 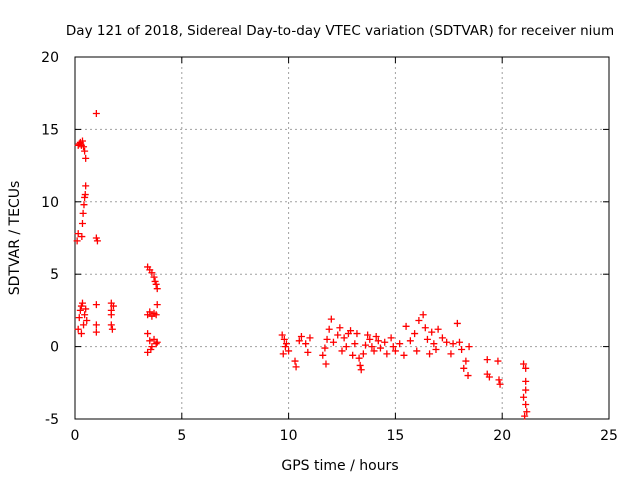 What do you see at coordinates (181, 436) in the screenshot?
I see `x-tick-label: 5` at bounding box center [181, 436].